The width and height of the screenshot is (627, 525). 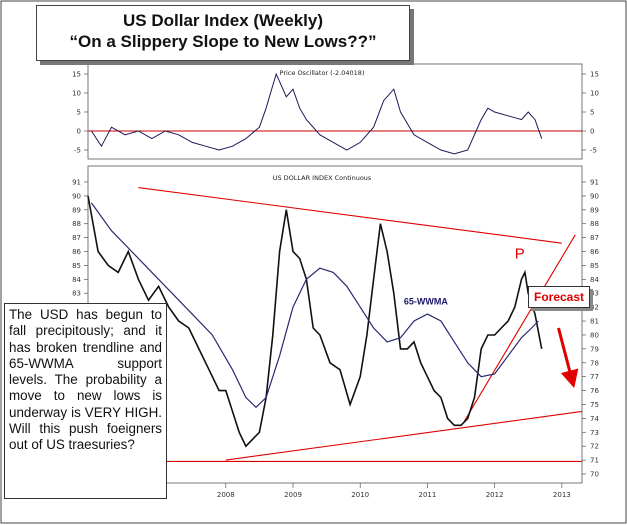 What do you see at coordinates (559, 297) in the screenshot?
I see `forecast-label: Forecast` at bounding box center [559, 297].